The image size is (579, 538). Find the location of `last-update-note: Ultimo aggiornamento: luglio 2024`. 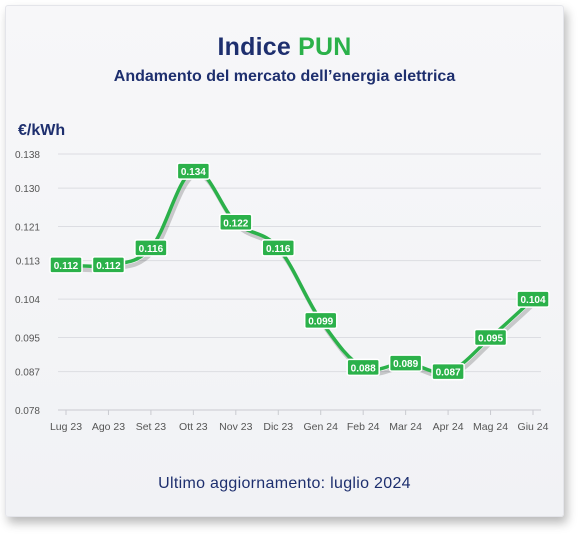

last-update-note: Ultimo aggiornamento: luglio 2024 is located at coordinates (284, 483).